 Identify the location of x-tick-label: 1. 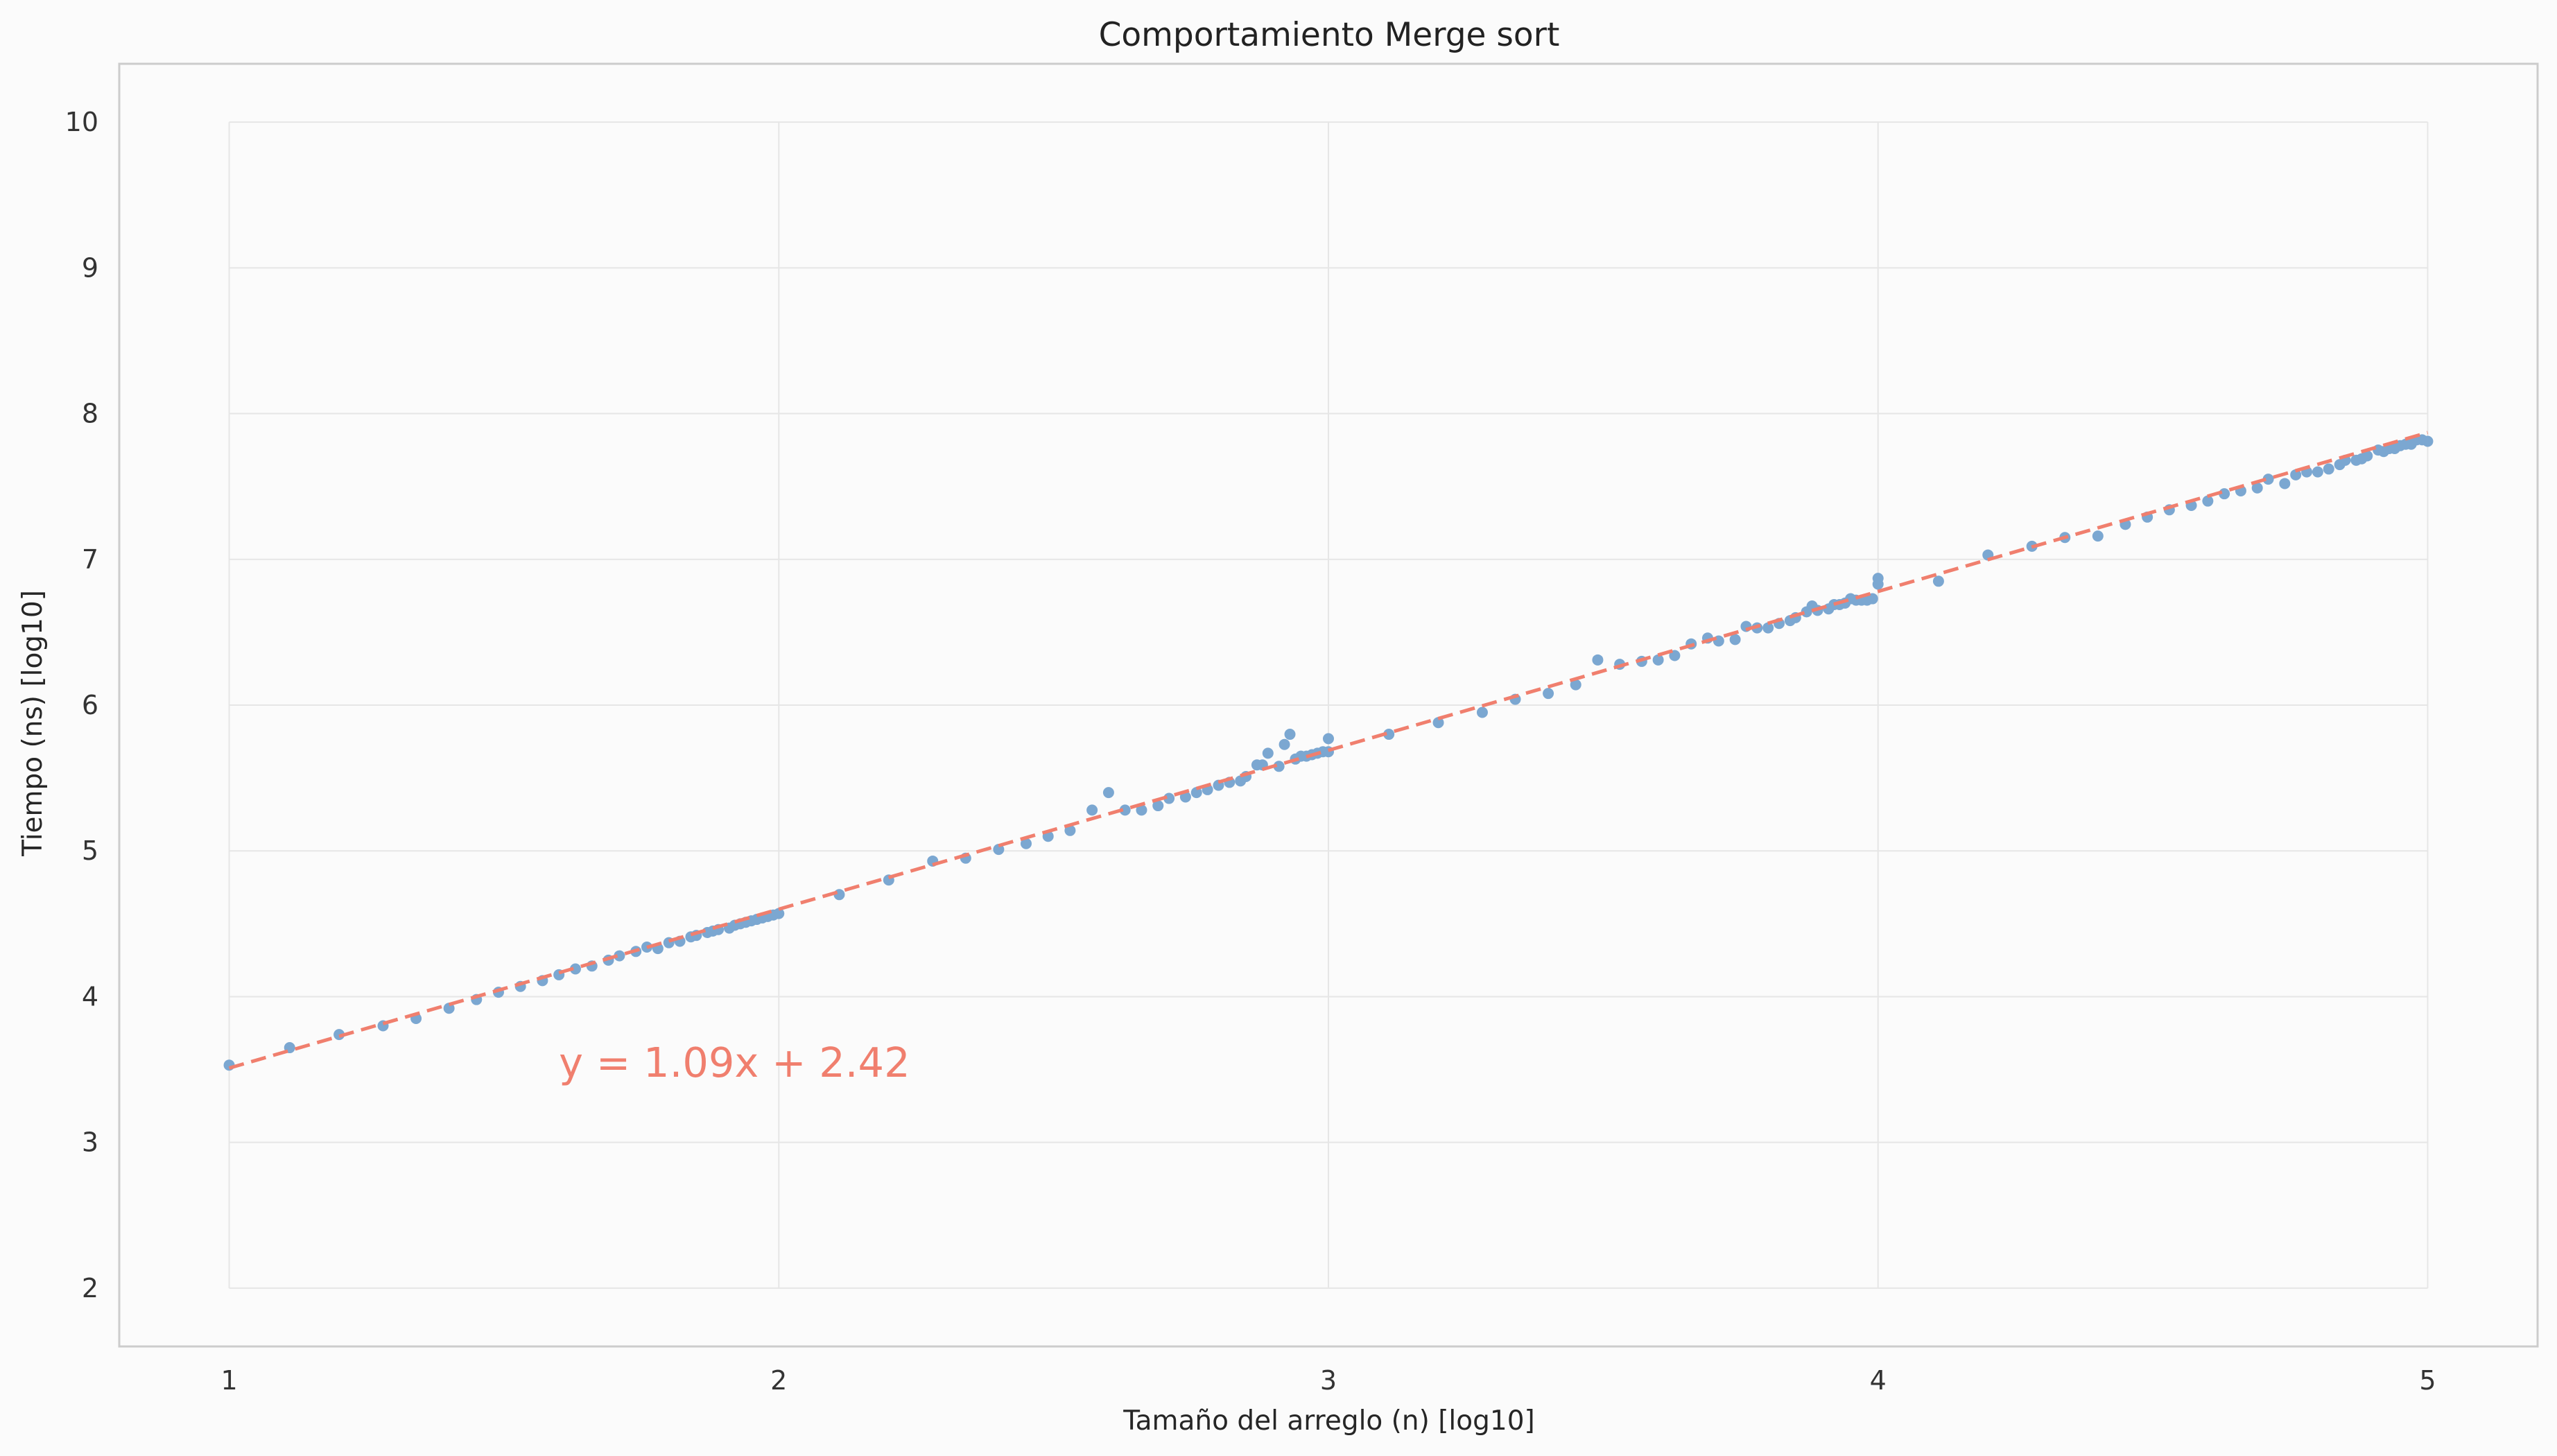
(228, 1380).